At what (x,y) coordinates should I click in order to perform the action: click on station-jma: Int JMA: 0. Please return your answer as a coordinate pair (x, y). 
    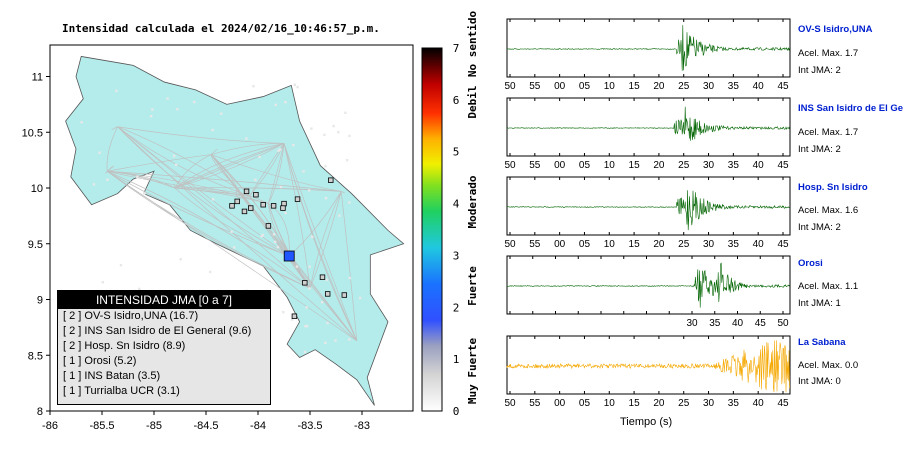
    Looking at the image, I should click on (819, 381).